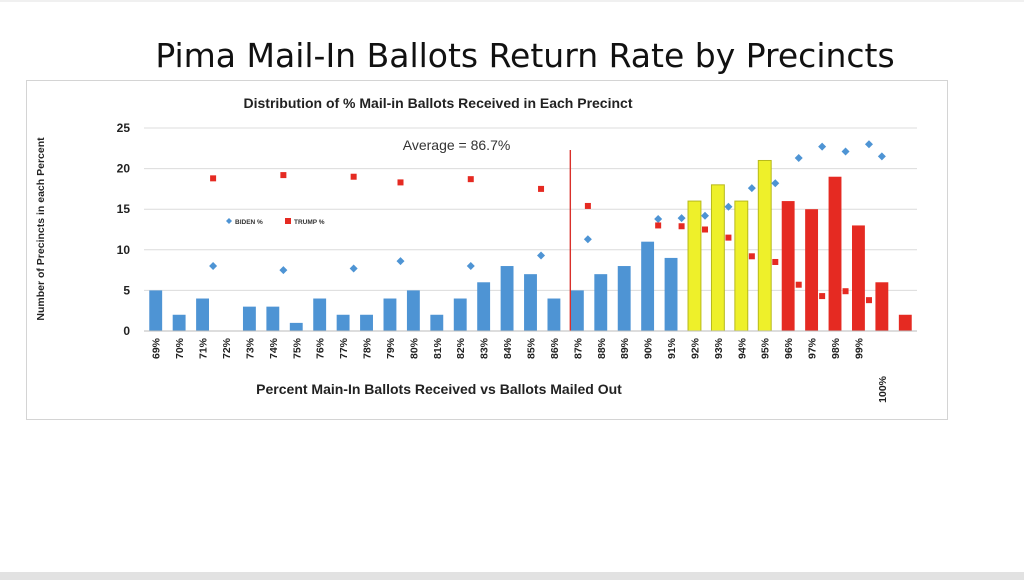 This screenshot has height=580, width=1024. Describe the element at coordinates (578, 348) in the screenshot. I see `x-tick-label: 87%` at that location.